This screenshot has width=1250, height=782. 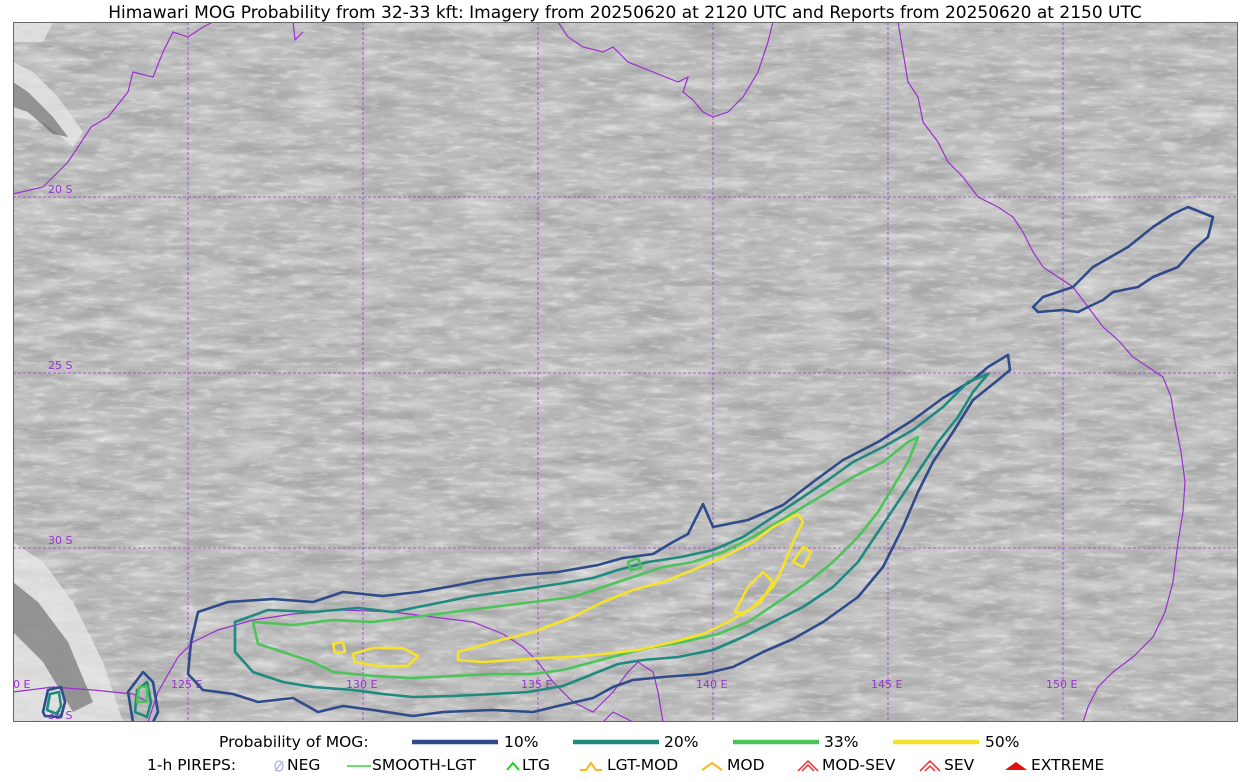 I want to click on pirep-label-extreme: EXTREME, so click(x=1068, y=765).